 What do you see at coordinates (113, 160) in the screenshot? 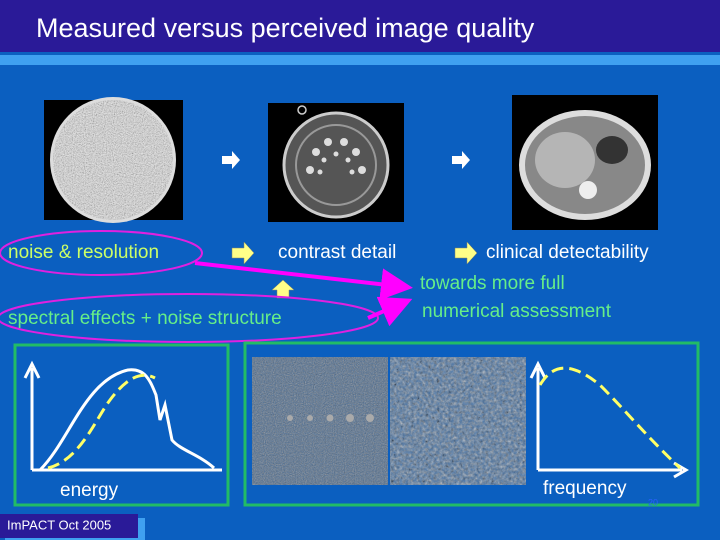
I see `phantom-noise` at bounding box center [113, 160].